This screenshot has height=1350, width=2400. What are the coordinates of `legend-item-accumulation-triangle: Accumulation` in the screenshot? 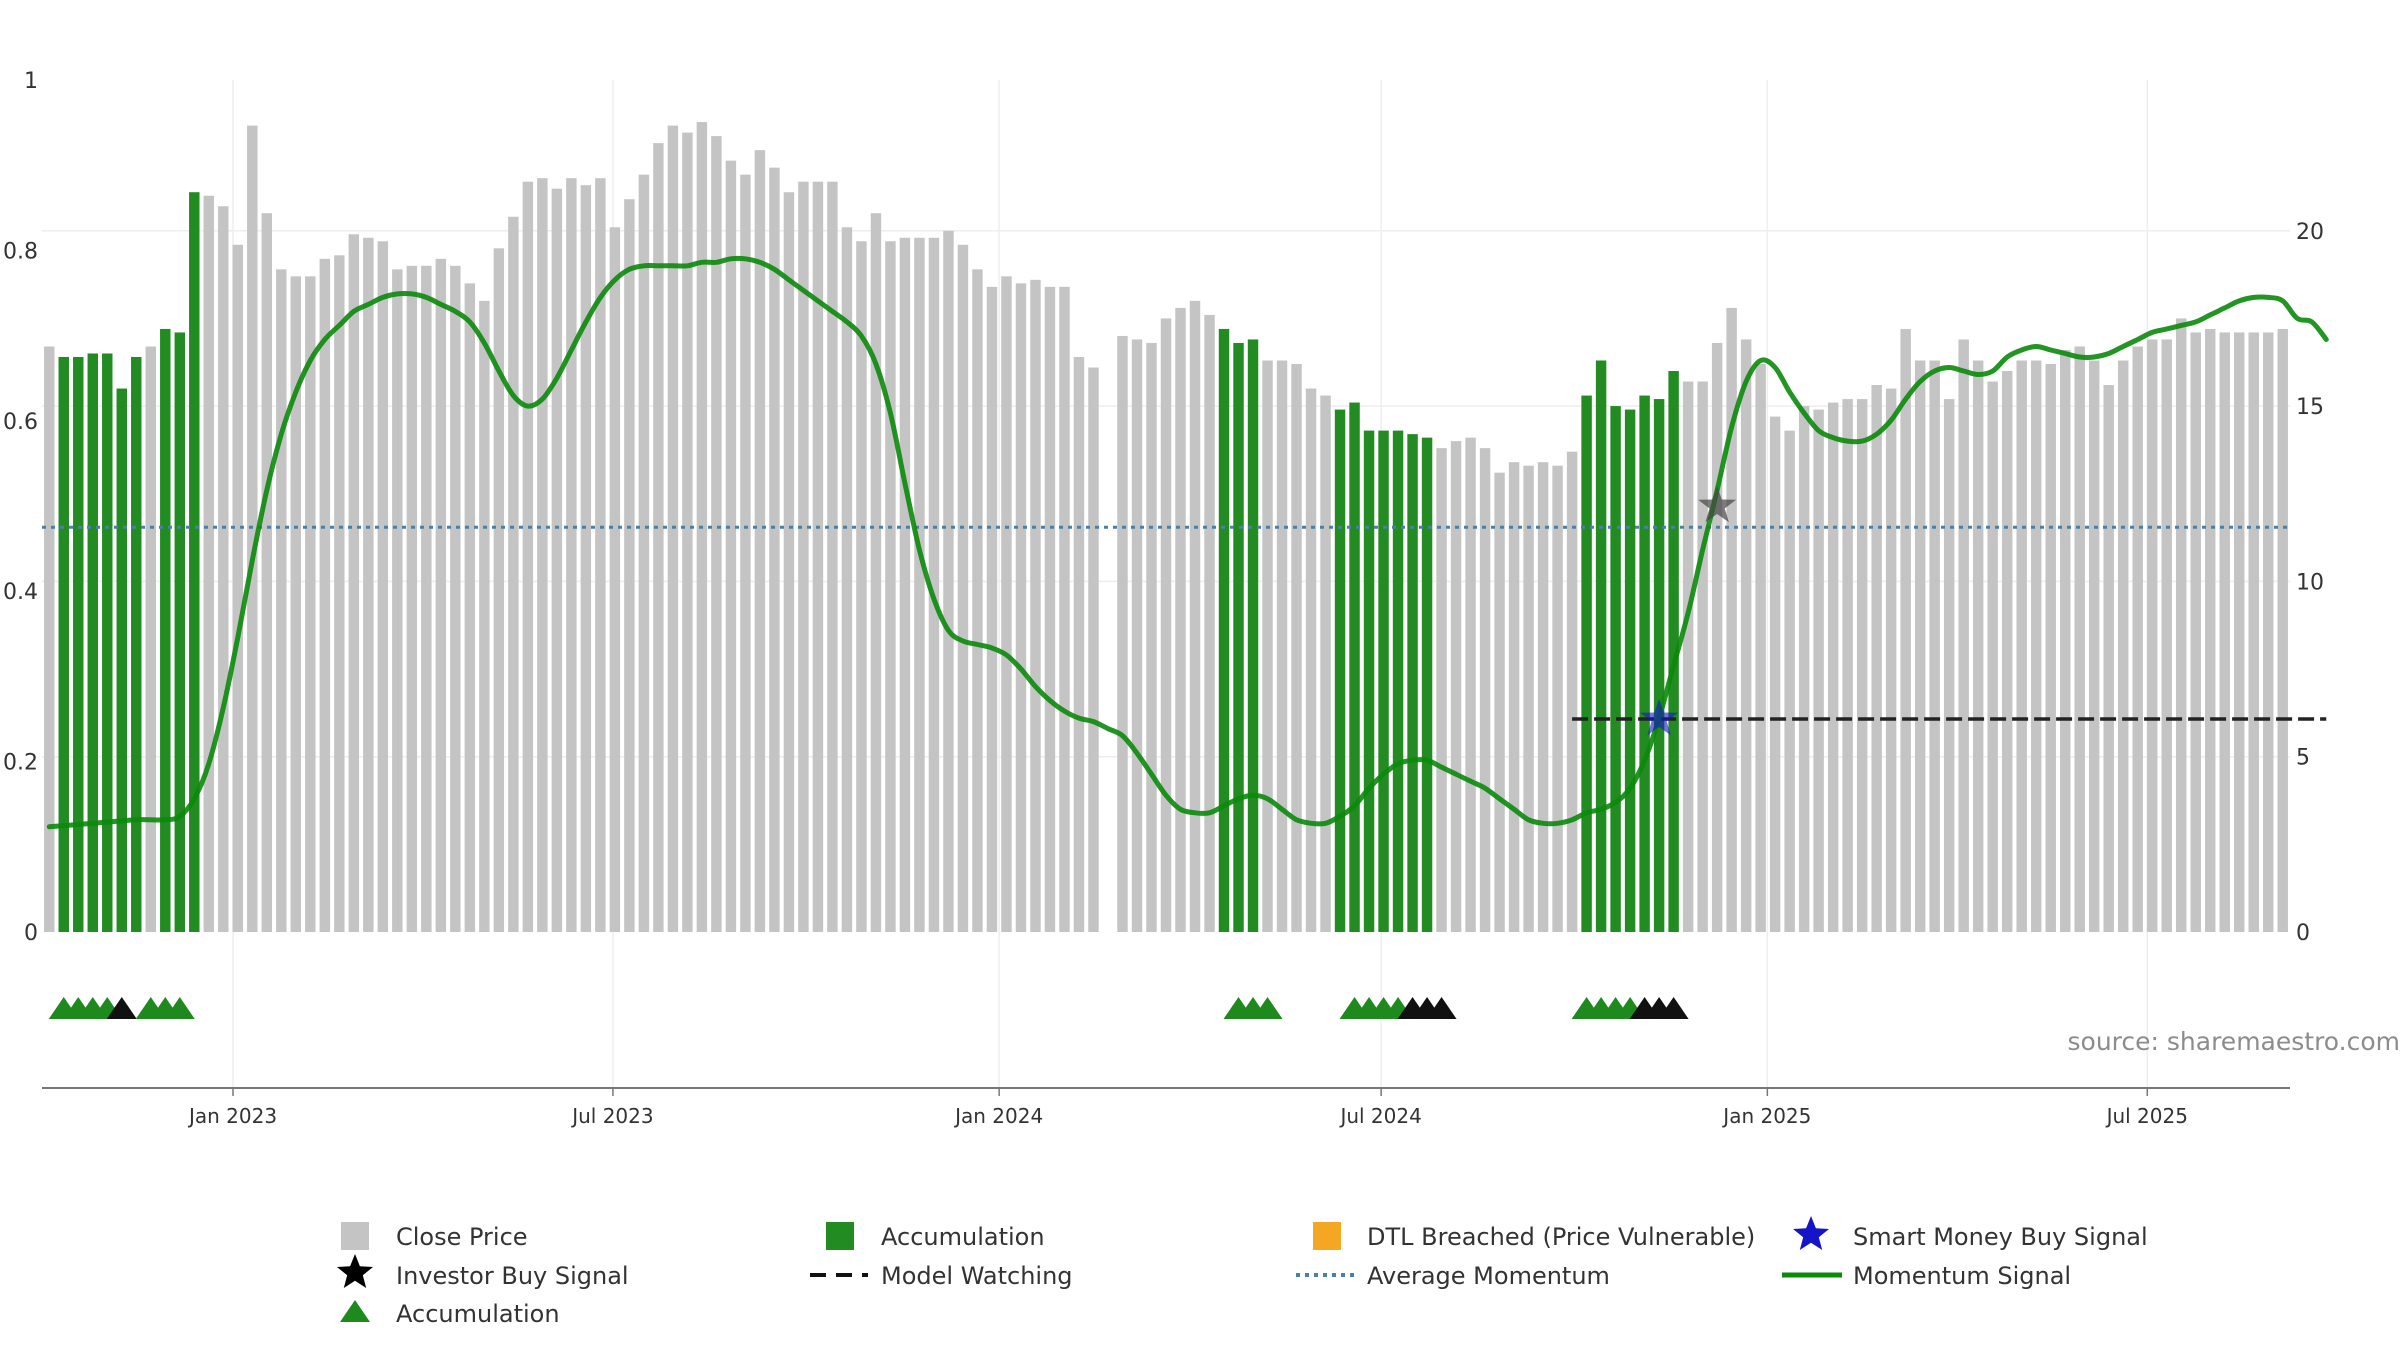 It's located at (450, 1314).